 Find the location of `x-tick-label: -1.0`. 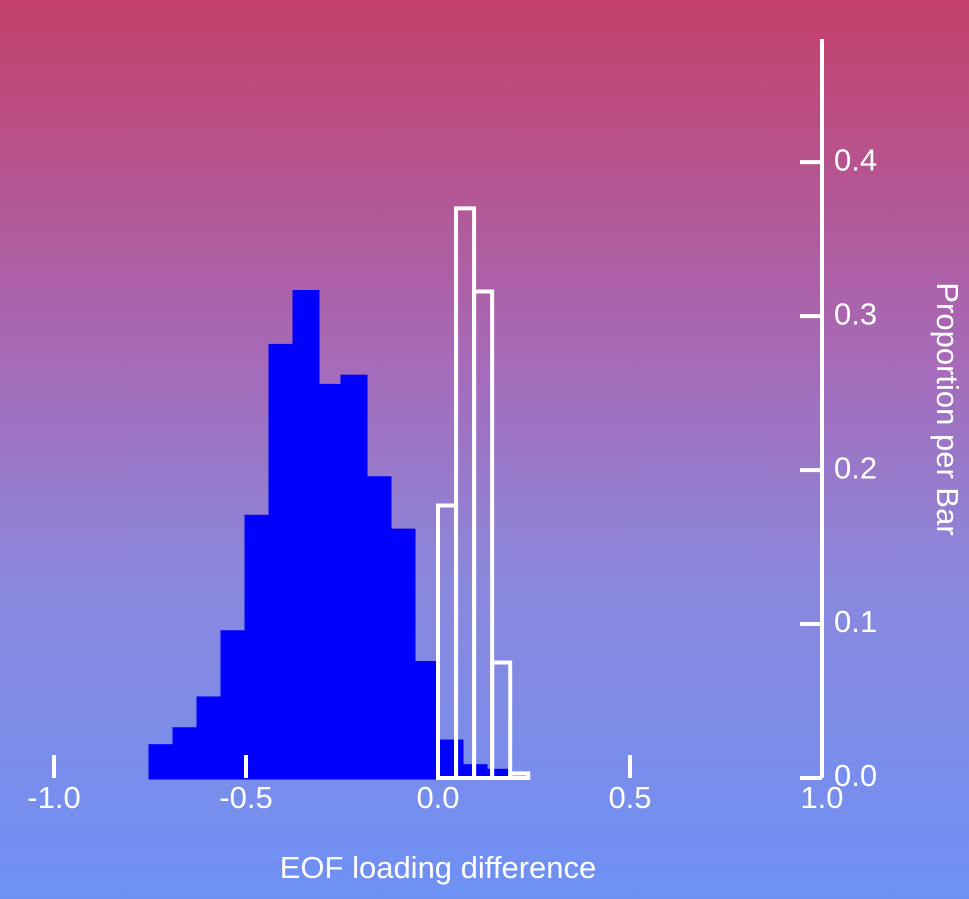

x-tick-label: -1.0 is located at coordinates (53, 797).